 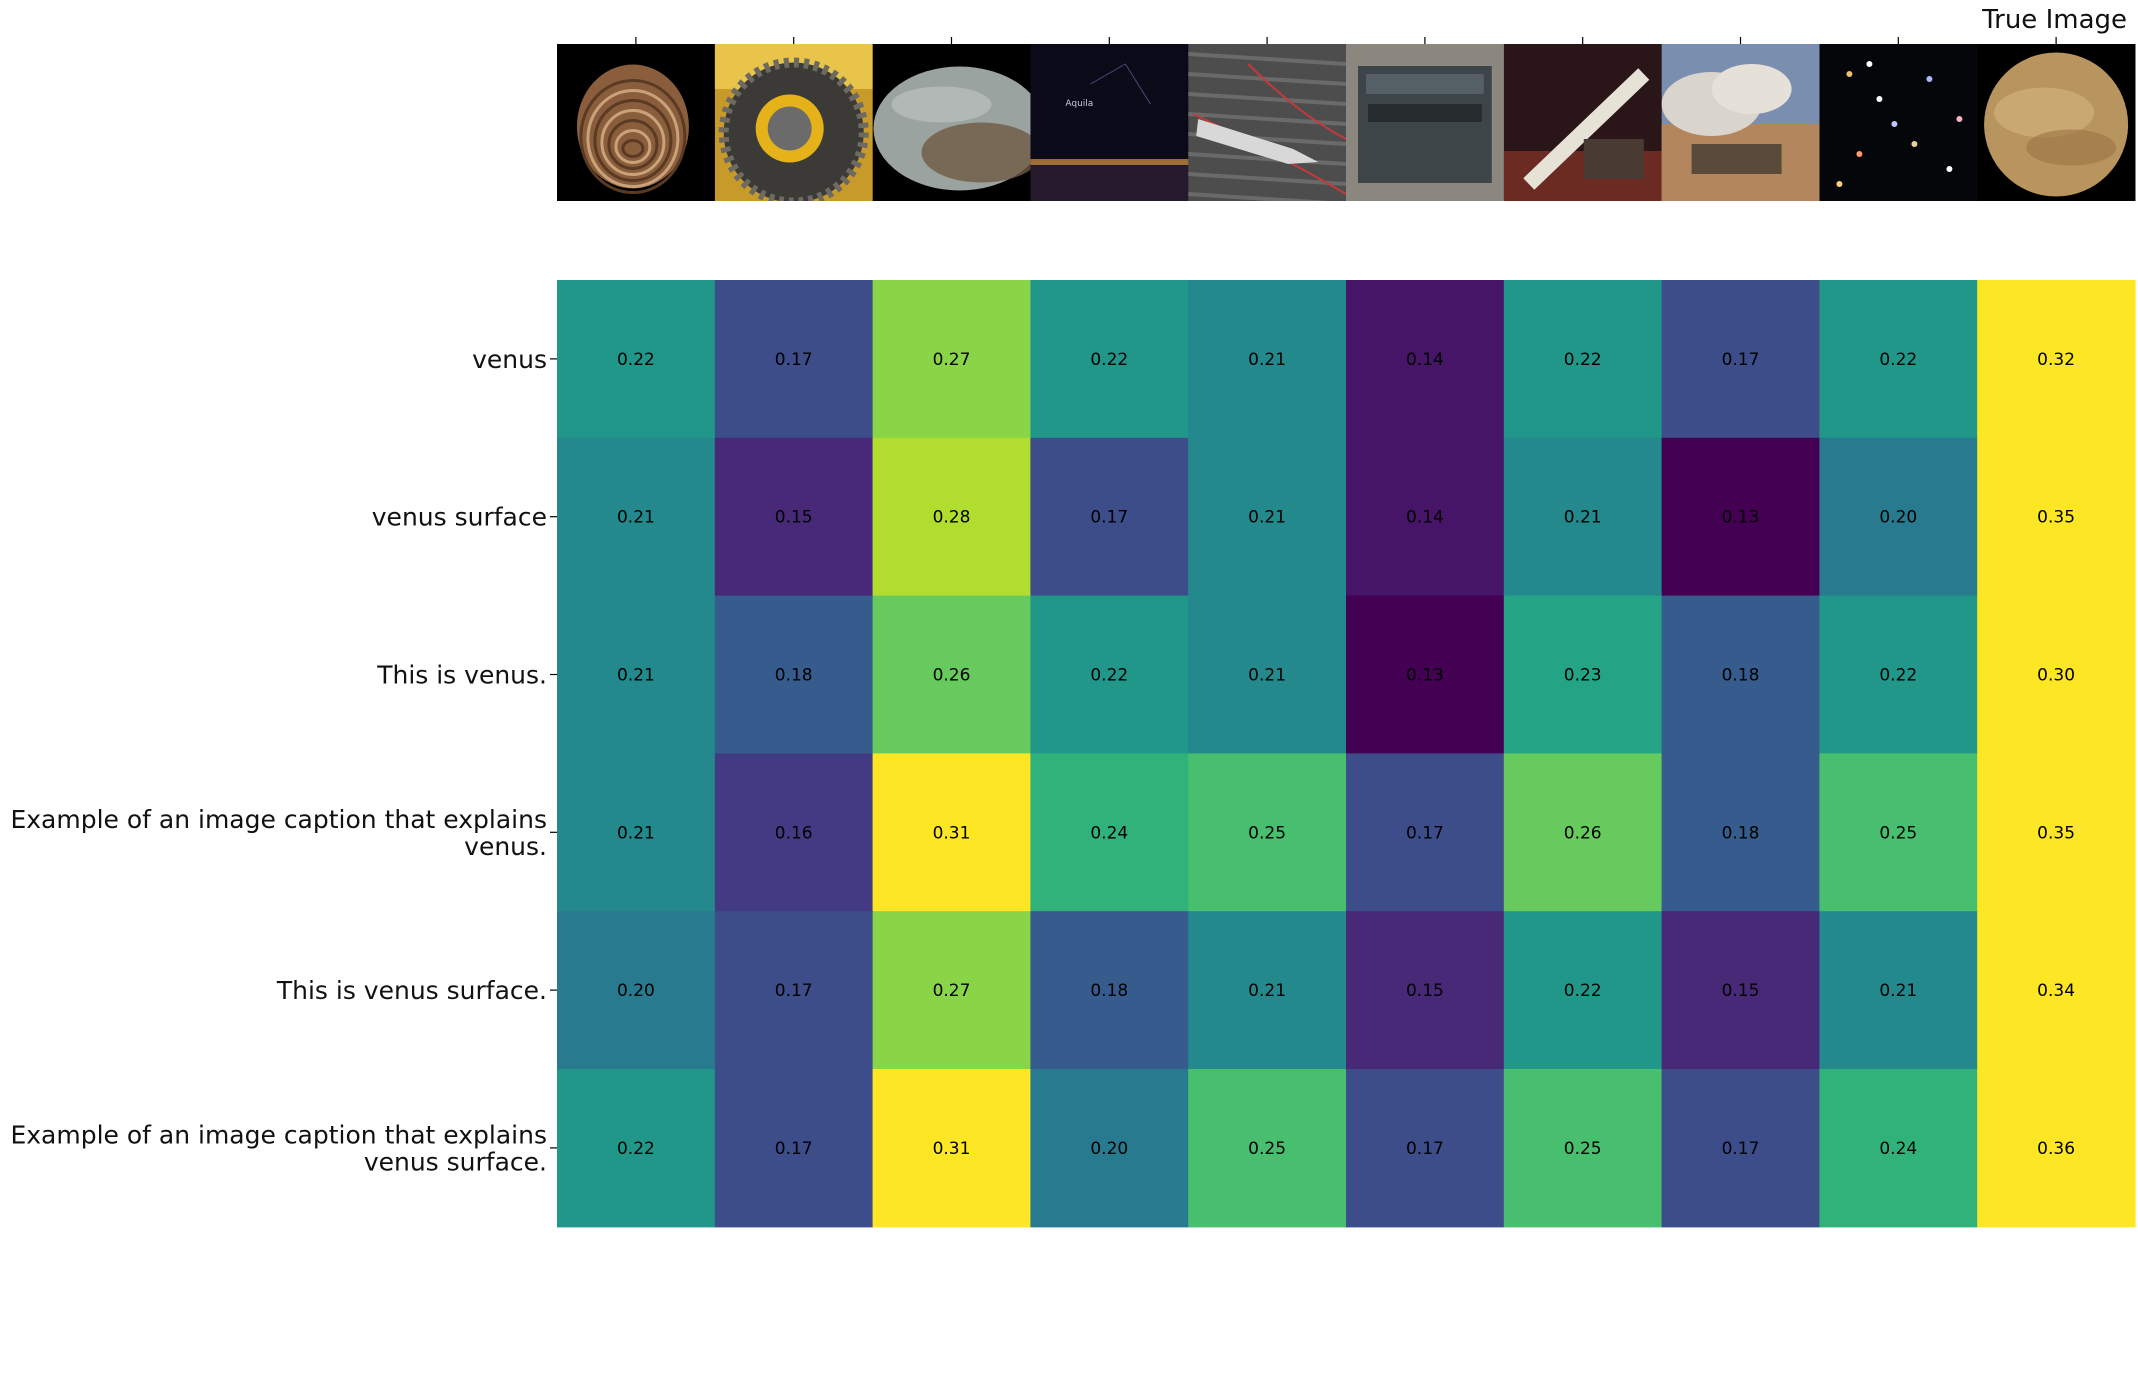 I want to click on heatmap-cell-r2-c3, so click(x=1109, y=674).